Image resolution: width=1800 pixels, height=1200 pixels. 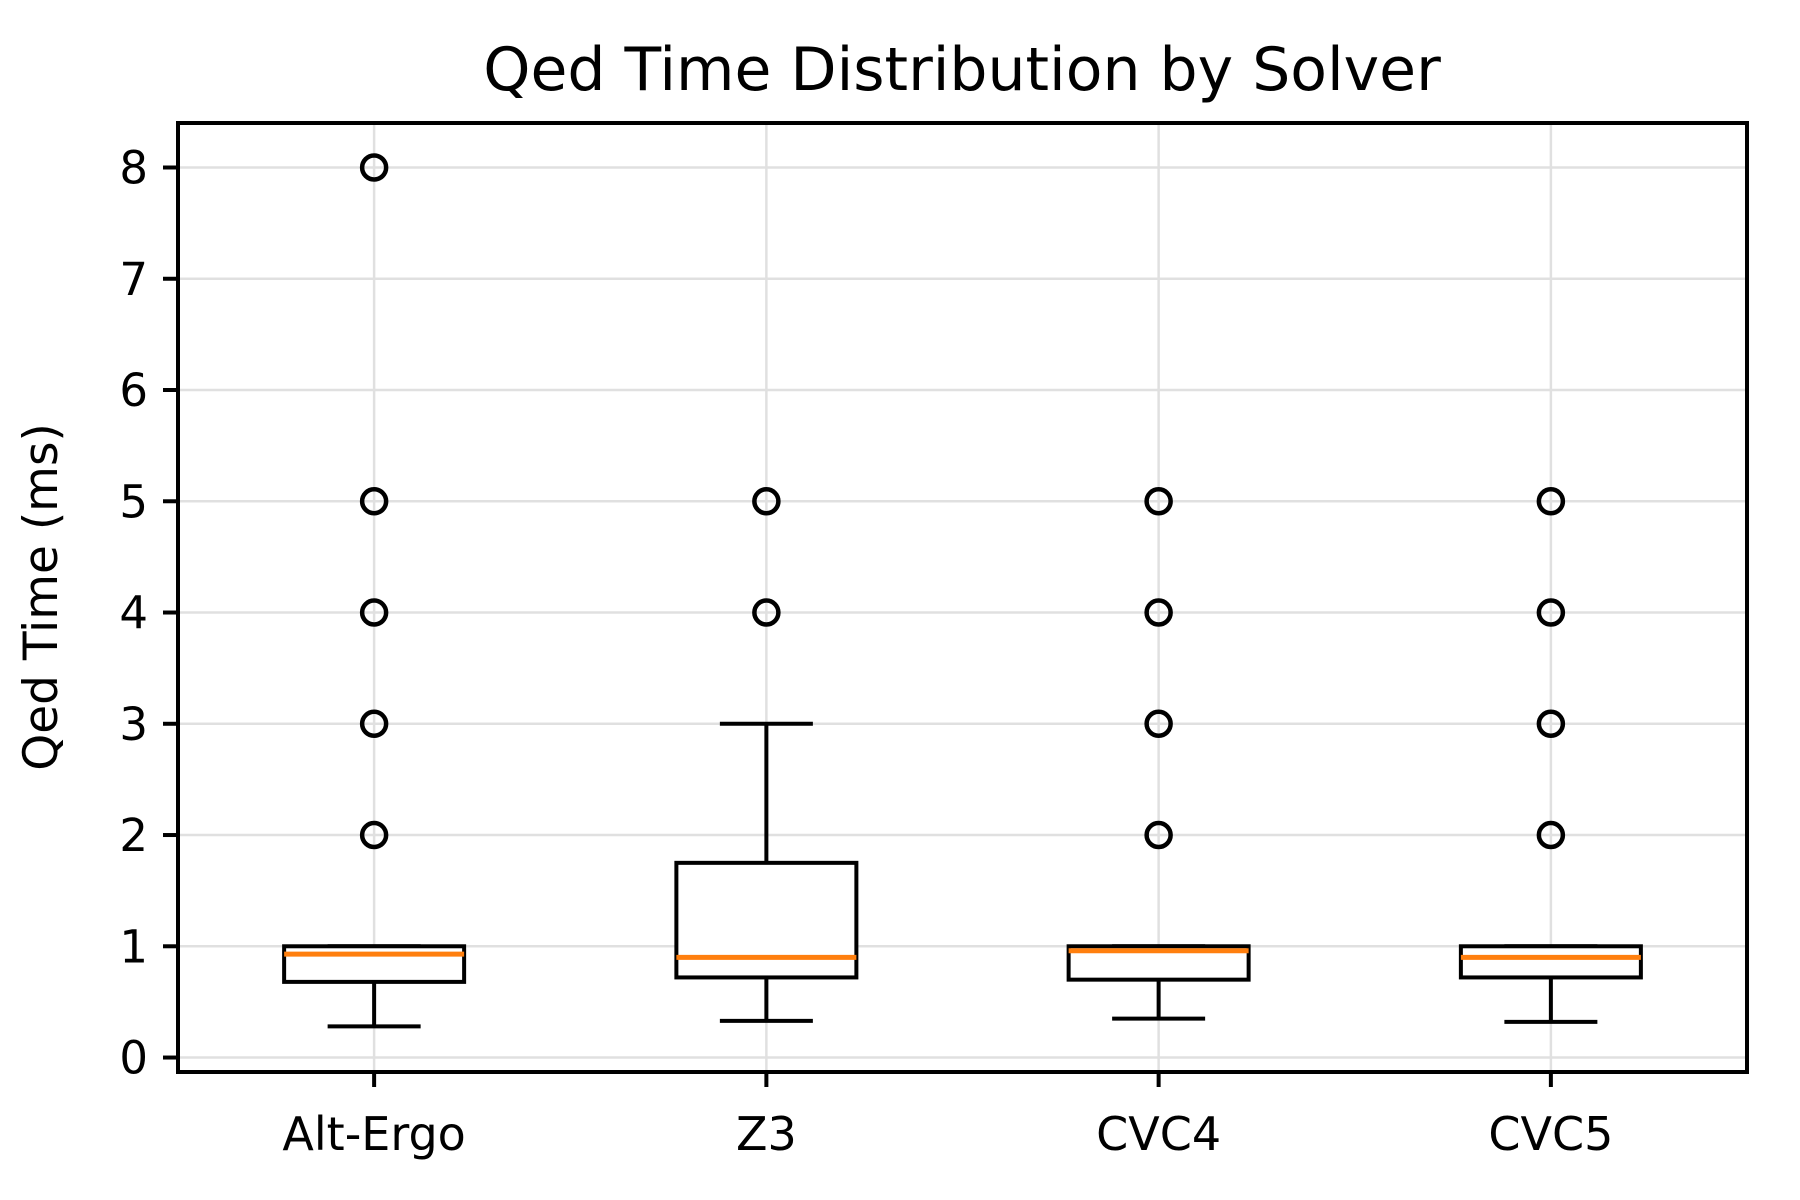 What do you see at coordinates (374, 591) in the screenshot?
I see `box-group-alt-ergo` at bounding box center [374, 591].